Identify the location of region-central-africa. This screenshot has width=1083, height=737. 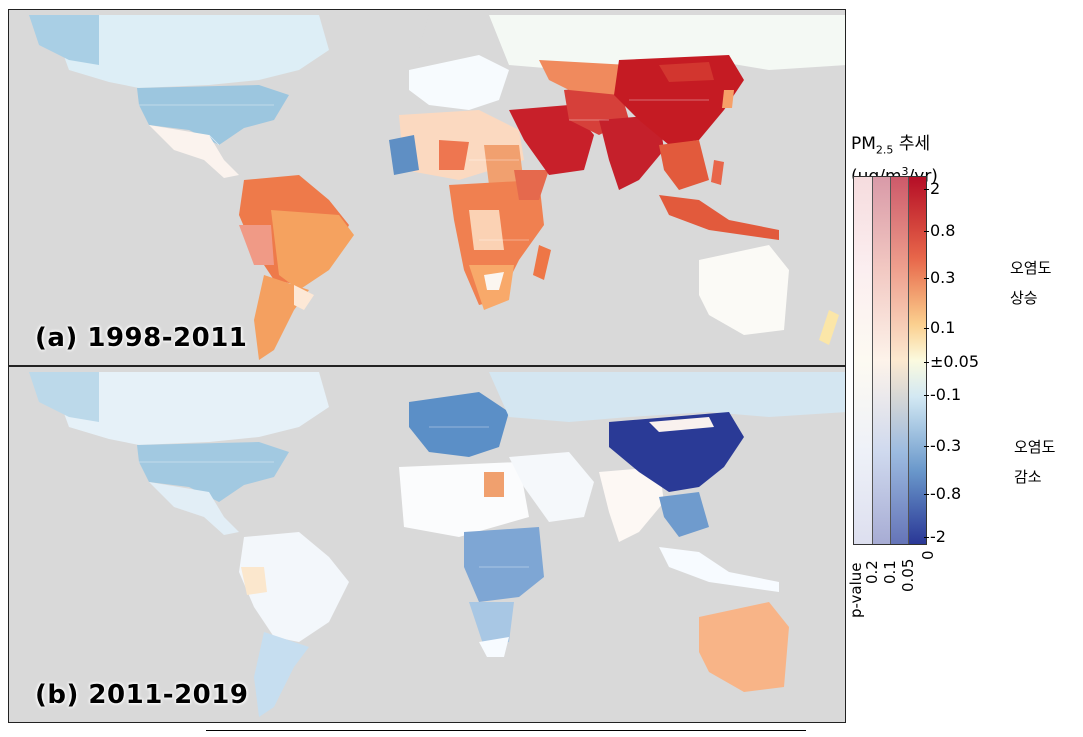
(504, 564).